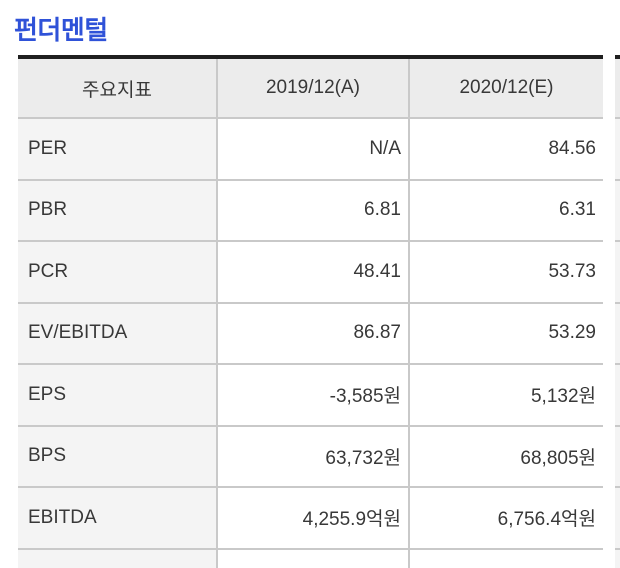 The width and height of the screenshot is (620, 568). I want to click on page-title: 펀더멘털, so click(61, 30).